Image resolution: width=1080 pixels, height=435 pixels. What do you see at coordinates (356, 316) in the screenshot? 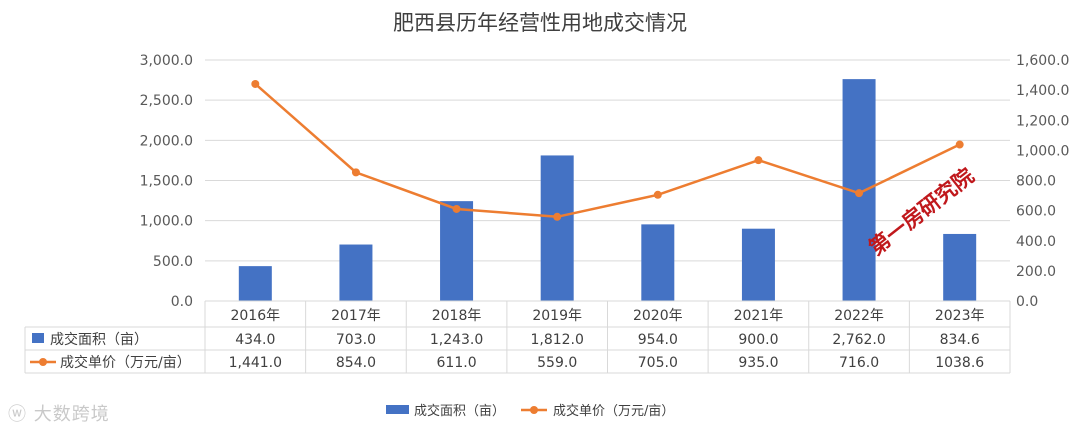
I see `x-tick-label: 2017年` at bounding box center [356, 316].